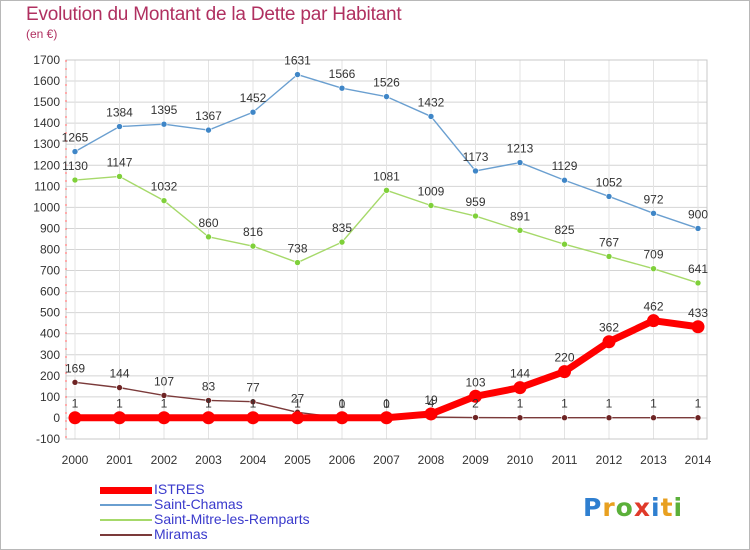 This screenshot has height=550, width=750. Describe the element at coordinates (50, 228) in the screenshot. I see `y-tick-label: 900` at that location.